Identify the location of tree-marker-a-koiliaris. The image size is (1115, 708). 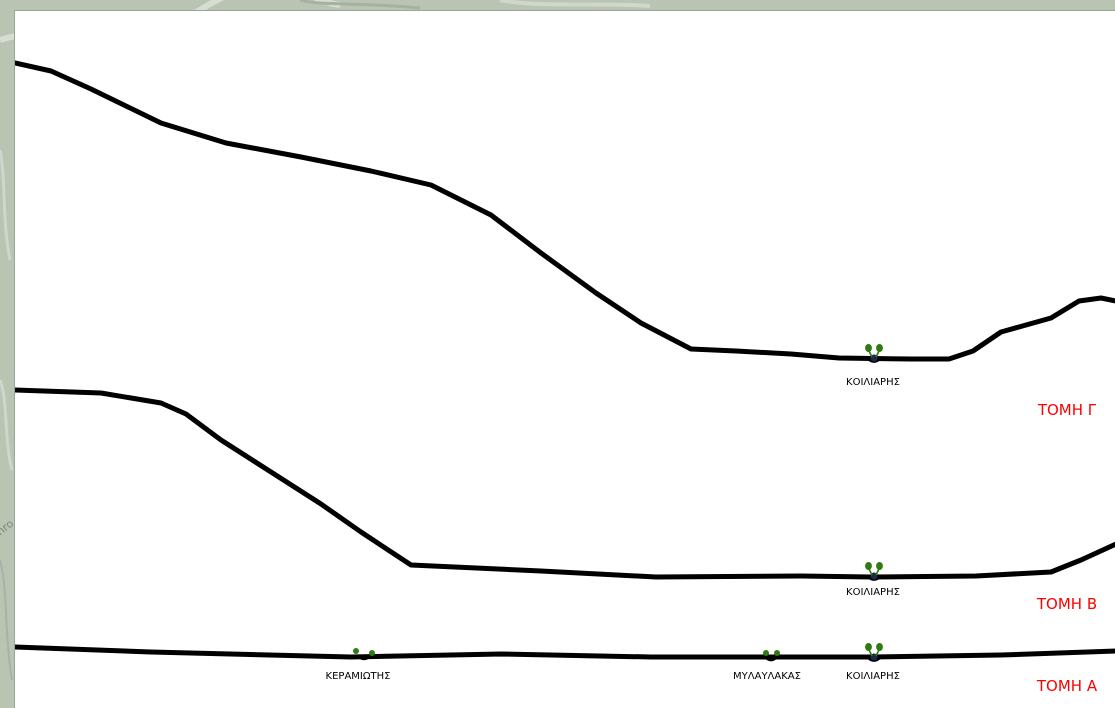
(874, 652).